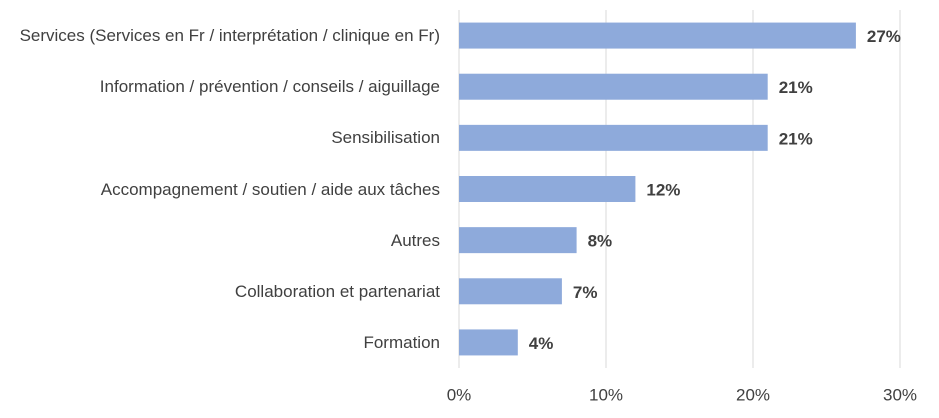 The image size is (939, 418). Describe the element at coordinates (753, 394) in the screenshot. I see `x-tick-label: 20%` at that location.